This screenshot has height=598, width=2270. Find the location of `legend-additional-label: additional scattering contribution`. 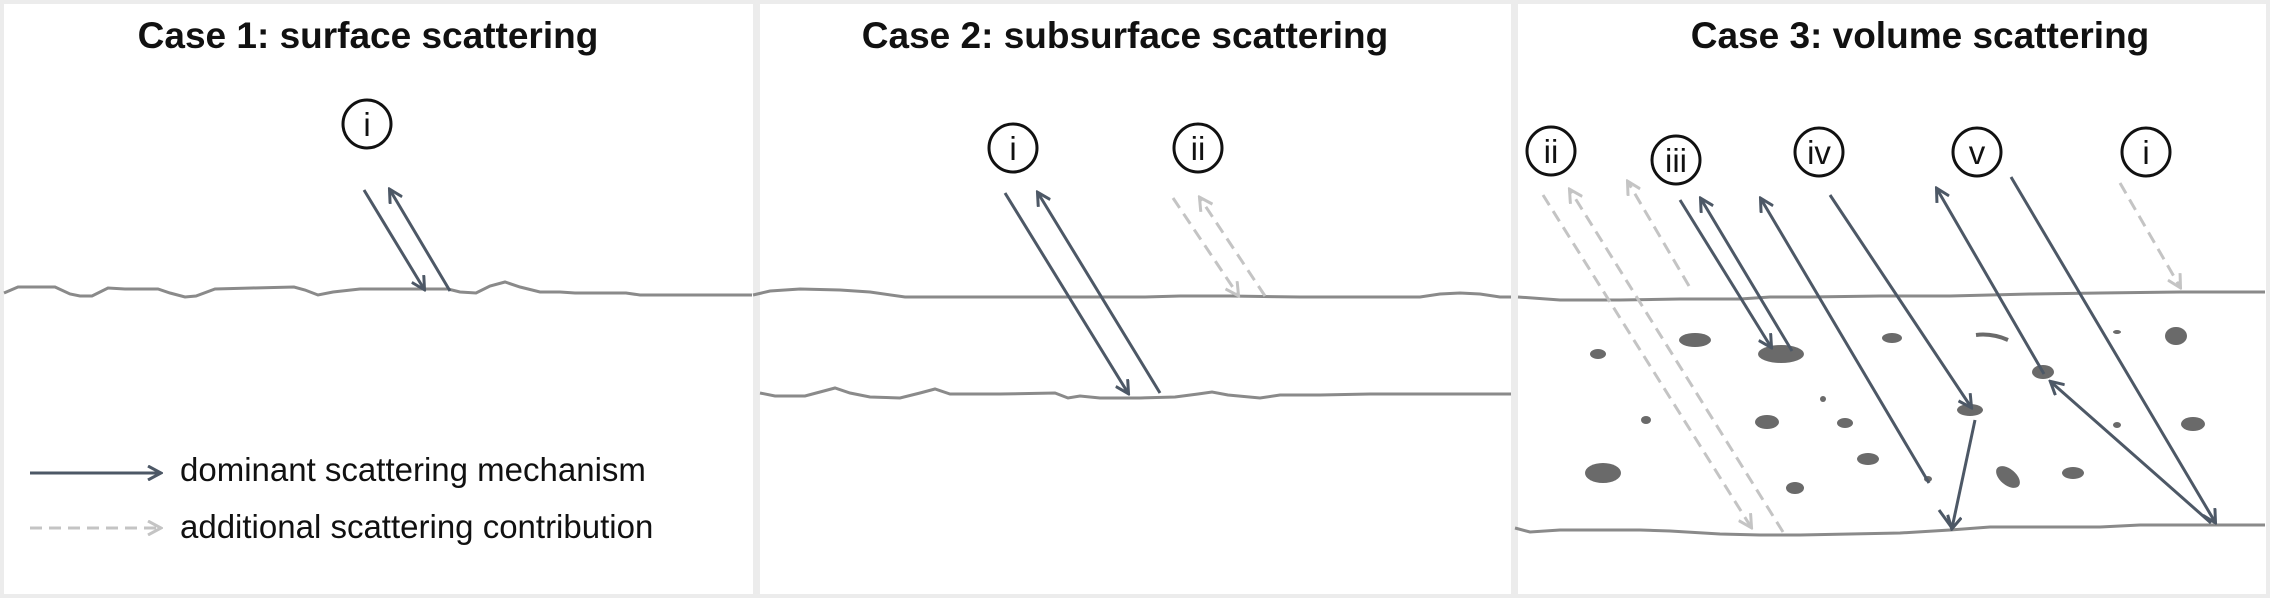

legend-additional-label: additional scattering contribution is located at coordinates (416, 526).